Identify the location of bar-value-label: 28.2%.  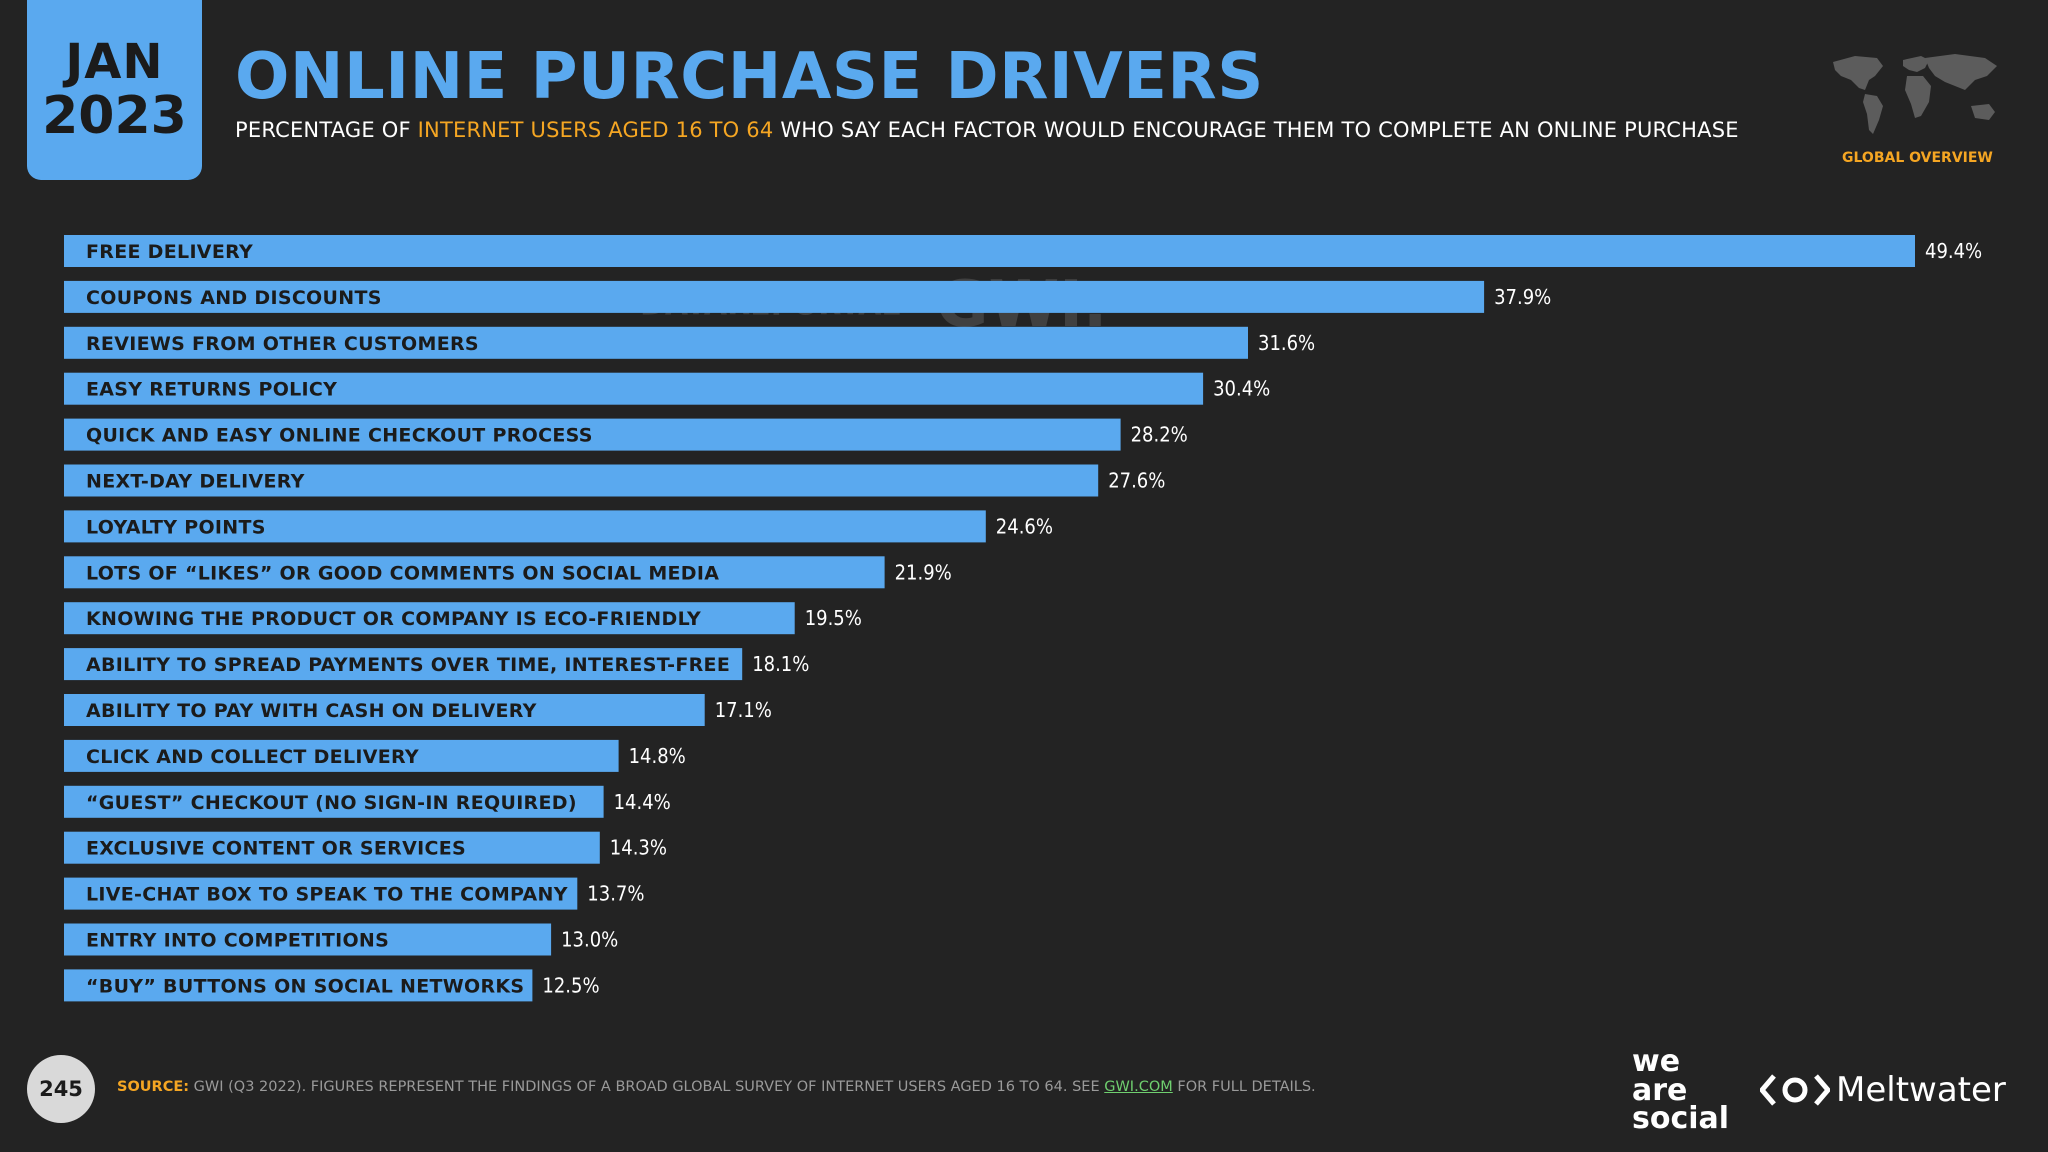
(1159, 435).